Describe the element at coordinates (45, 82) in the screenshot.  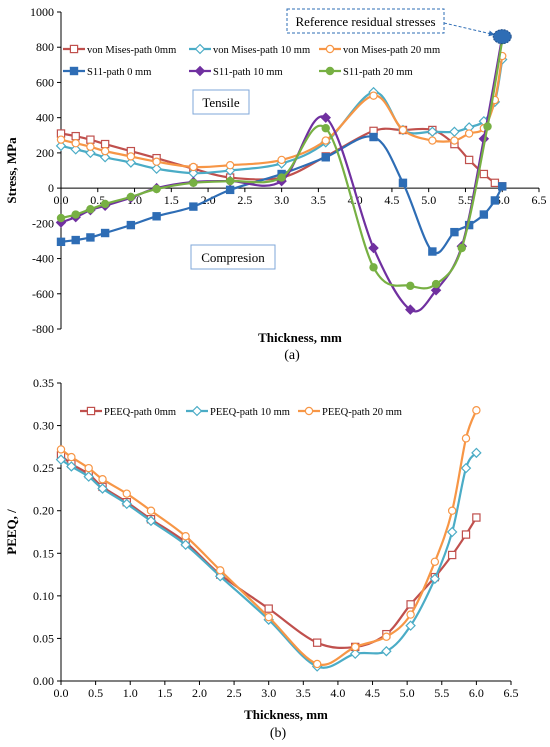
I see `y-tick-label: 600` at that location.